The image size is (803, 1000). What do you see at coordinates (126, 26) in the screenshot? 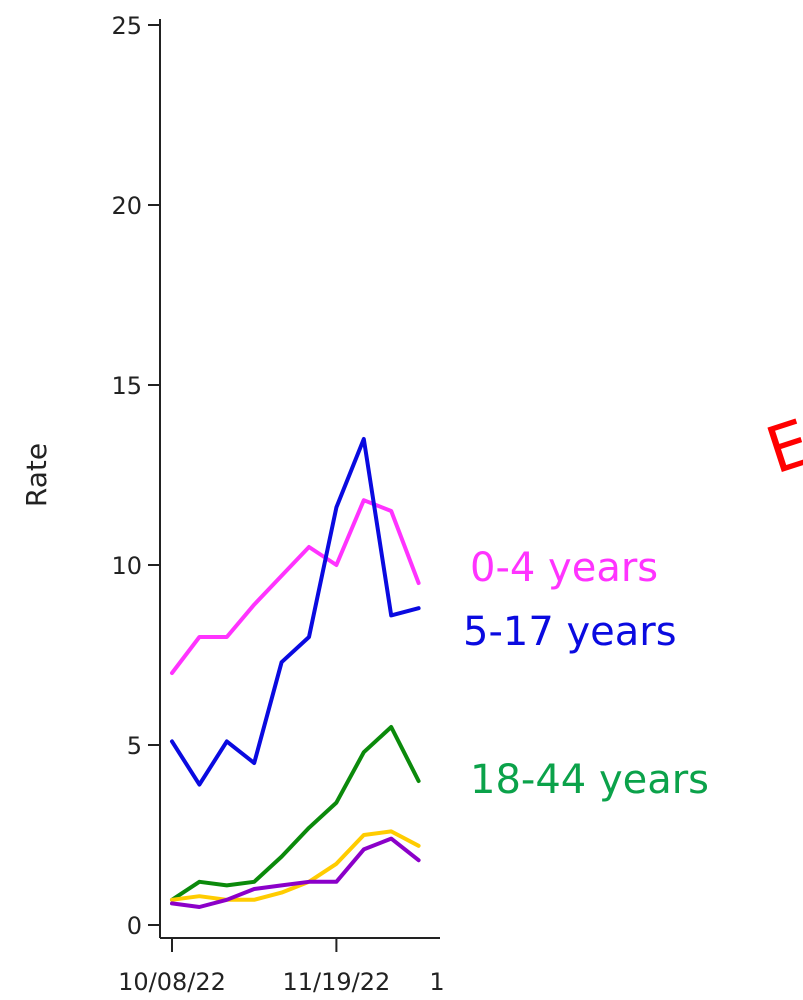
I see `y-tick-label: 25` at bounding box center [126, 26].